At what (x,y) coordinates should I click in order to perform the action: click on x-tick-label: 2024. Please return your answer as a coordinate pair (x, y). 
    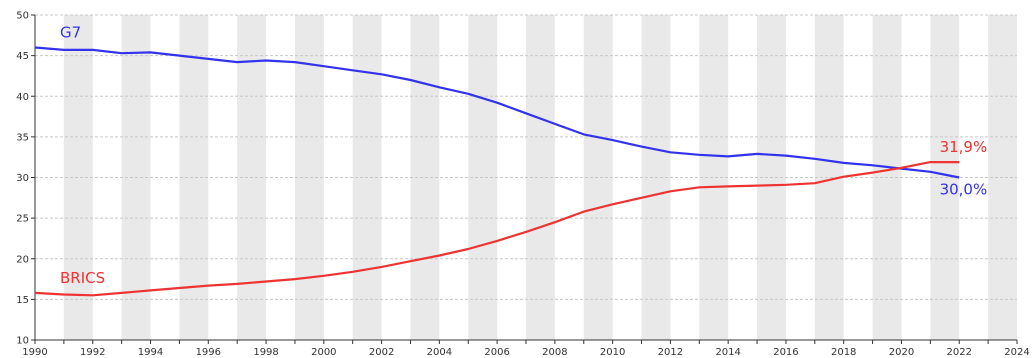
    Looking at the image, I should click on (1016, 352).